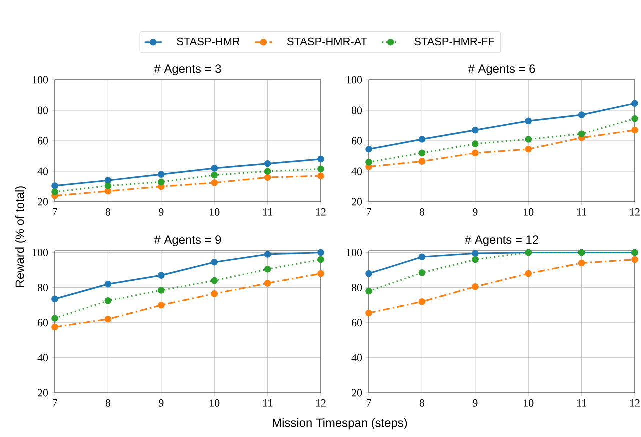  Describe the element at coordinates (21, 237) in the screenshot. I see `y-axis-title: Reward (% of total)` at that location.